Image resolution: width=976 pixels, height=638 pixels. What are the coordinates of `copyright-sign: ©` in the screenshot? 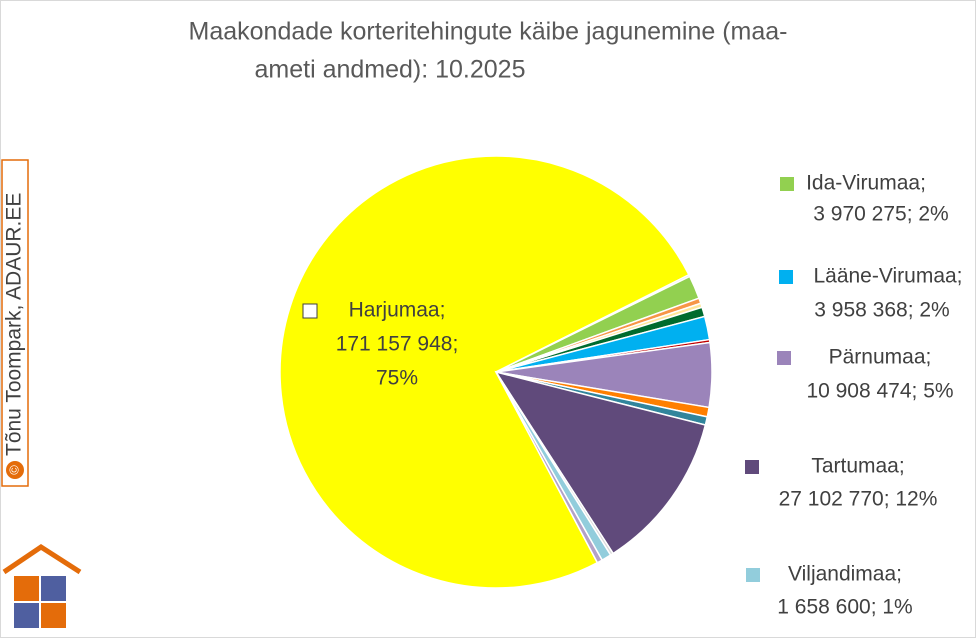 It's located at (13, 470).